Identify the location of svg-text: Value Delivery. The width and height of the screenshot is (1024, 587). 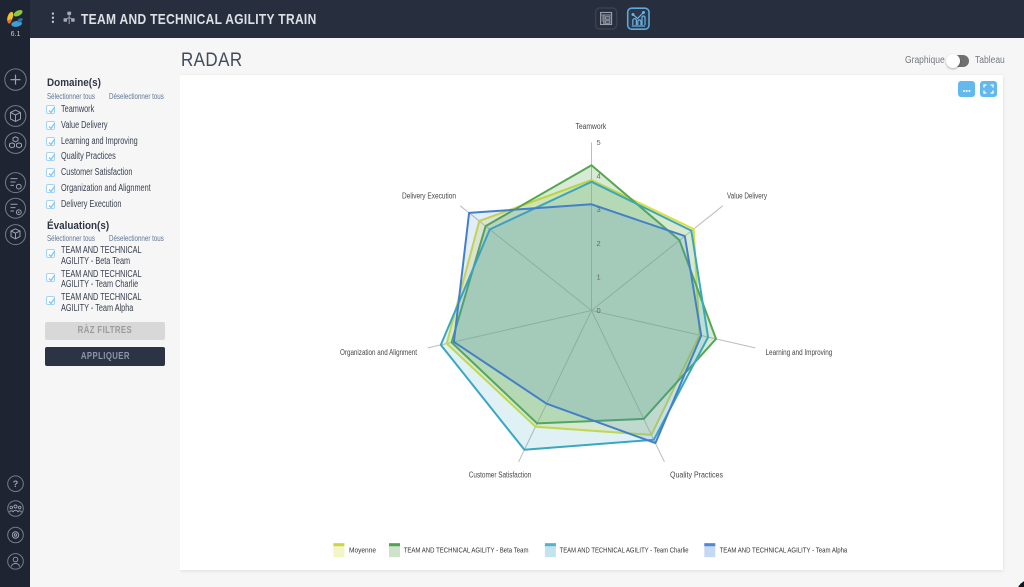
(747, 196).